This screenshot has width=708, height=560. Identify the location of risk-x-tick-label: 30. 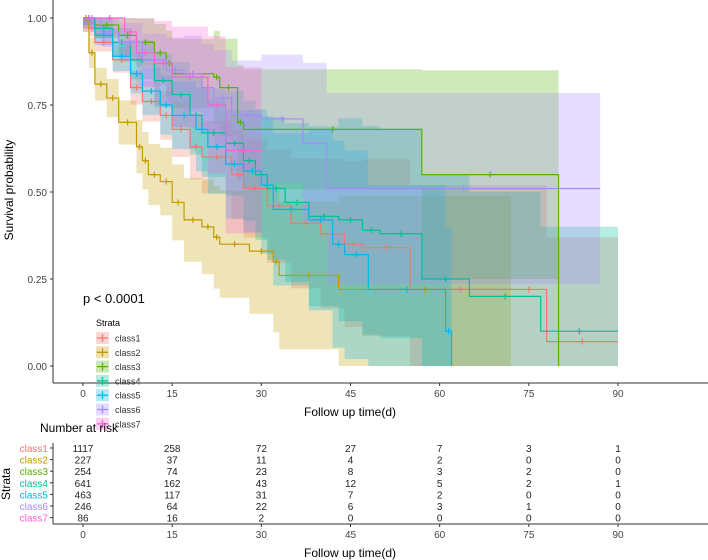
(262, 535).